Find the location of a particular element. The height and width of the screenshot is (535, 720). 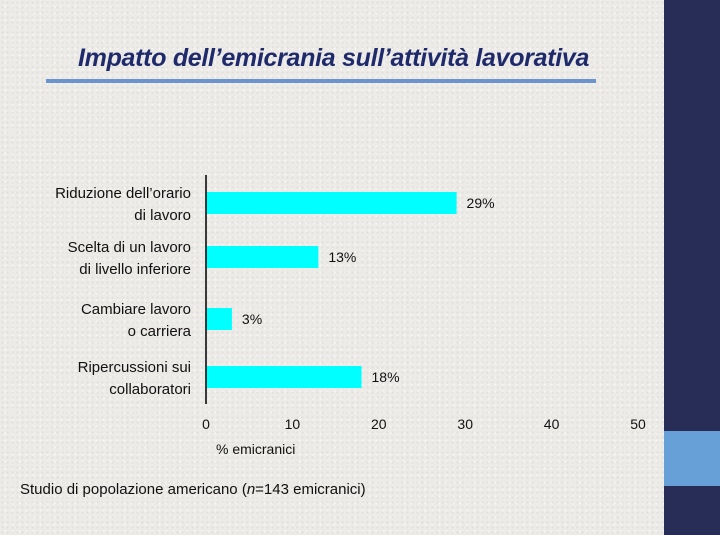

x-tick-30: 30 is located at coordinates (465, 424).